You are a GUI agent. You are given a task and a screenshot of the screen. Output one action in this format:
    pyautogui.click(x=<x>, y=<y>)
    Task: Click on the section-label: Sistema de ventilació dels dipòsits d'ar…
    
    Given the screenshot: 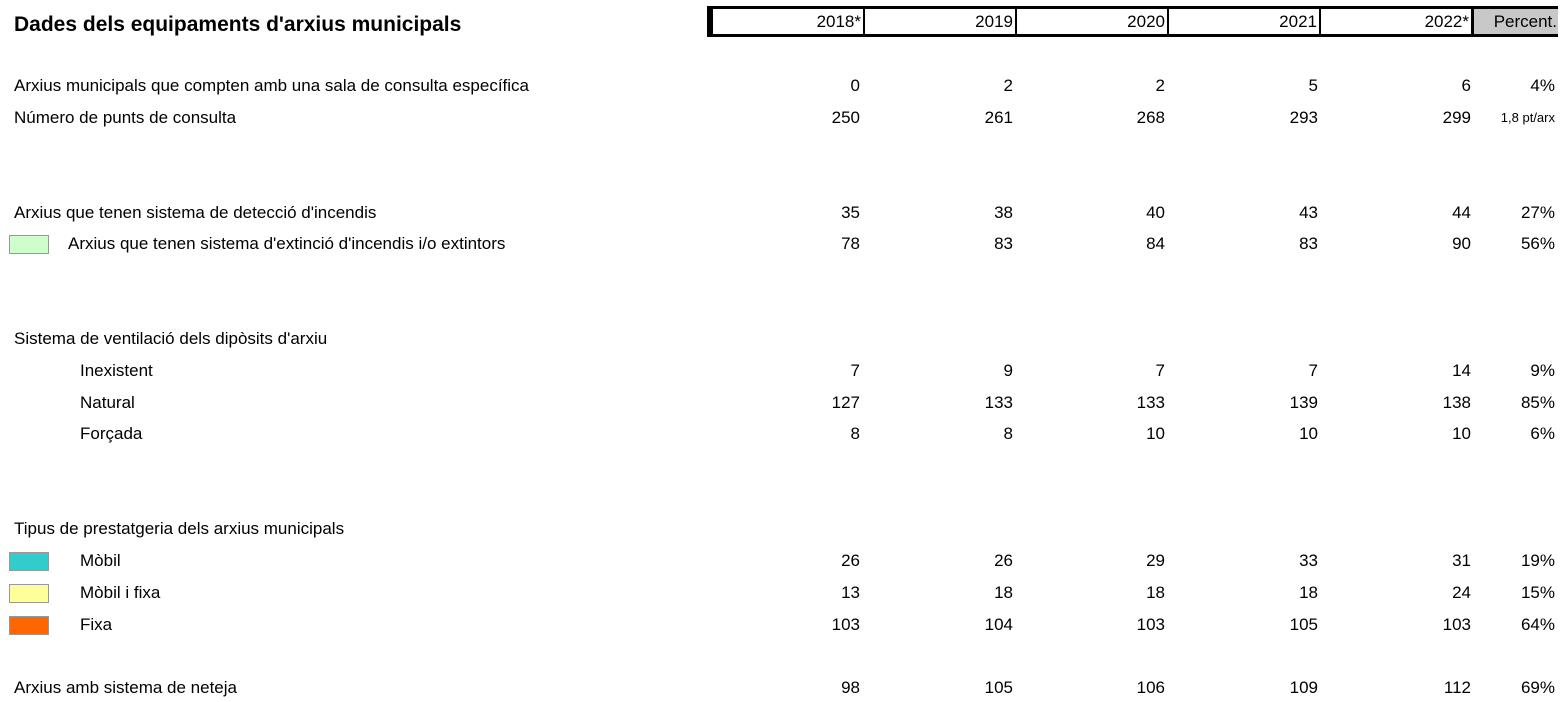 What is the action you would take?
    pyautogui.click(x=171, y=338)
    